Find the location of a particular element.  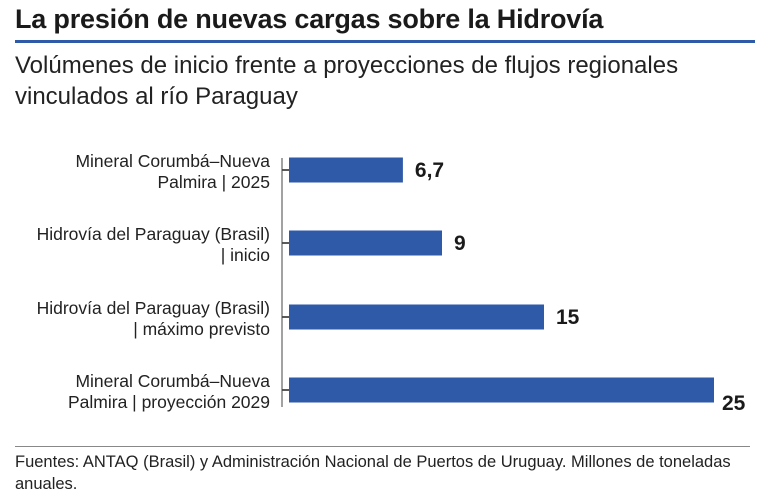

title-rule is located at coordinates (385, 41).